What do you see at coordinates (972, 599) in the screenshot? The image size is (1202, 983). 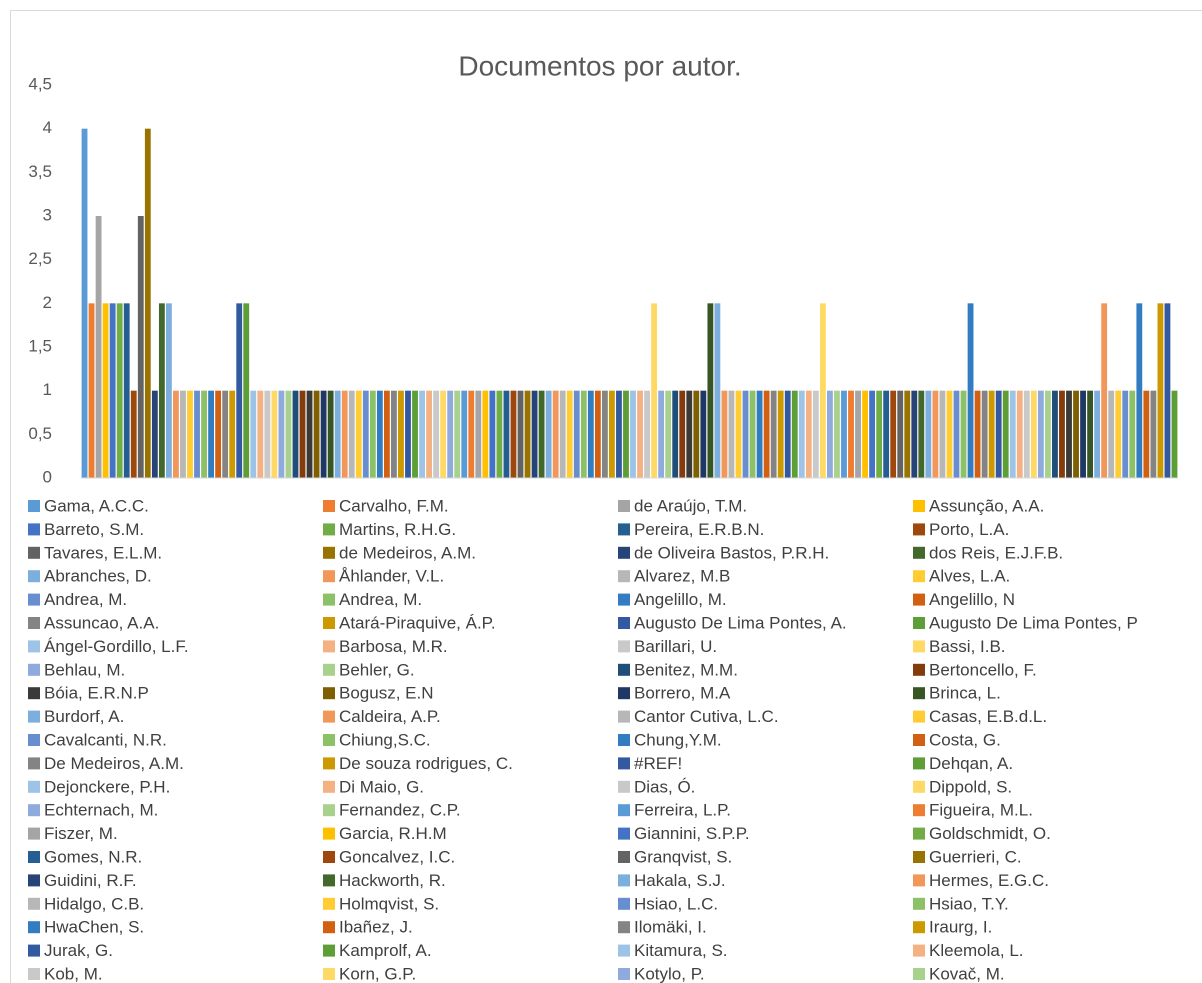 I see `legend-label: Angelillo, N` at bounding box center [972, 599].